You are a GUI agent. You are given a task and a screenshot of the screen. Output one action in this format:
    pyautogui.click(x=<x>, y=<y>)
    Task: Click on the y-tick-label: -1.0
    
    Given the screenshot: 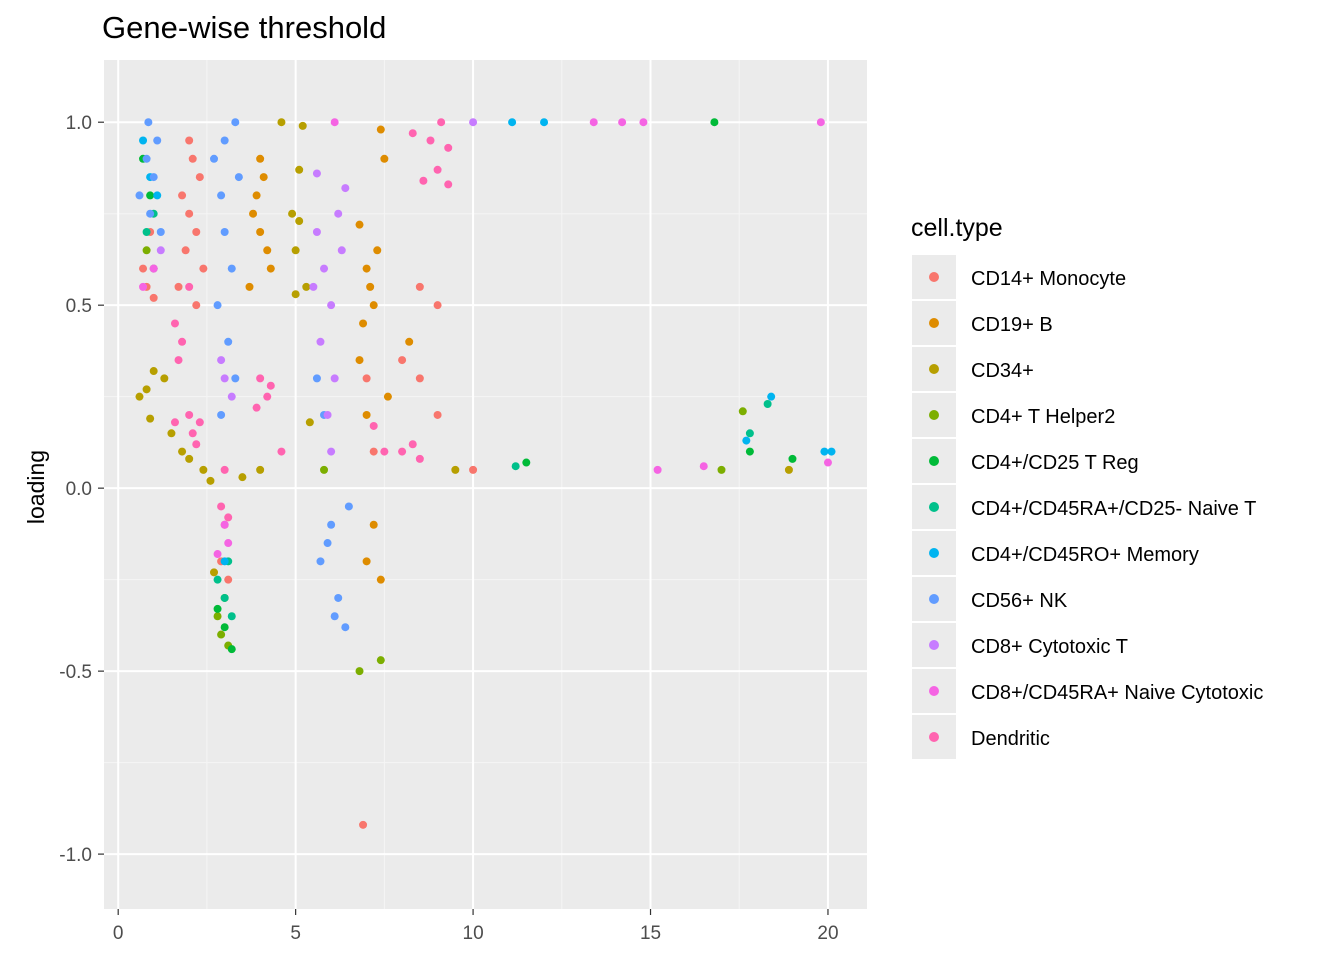 What is the action you would take?
    pyautogui.click(x=75, y=855)
    